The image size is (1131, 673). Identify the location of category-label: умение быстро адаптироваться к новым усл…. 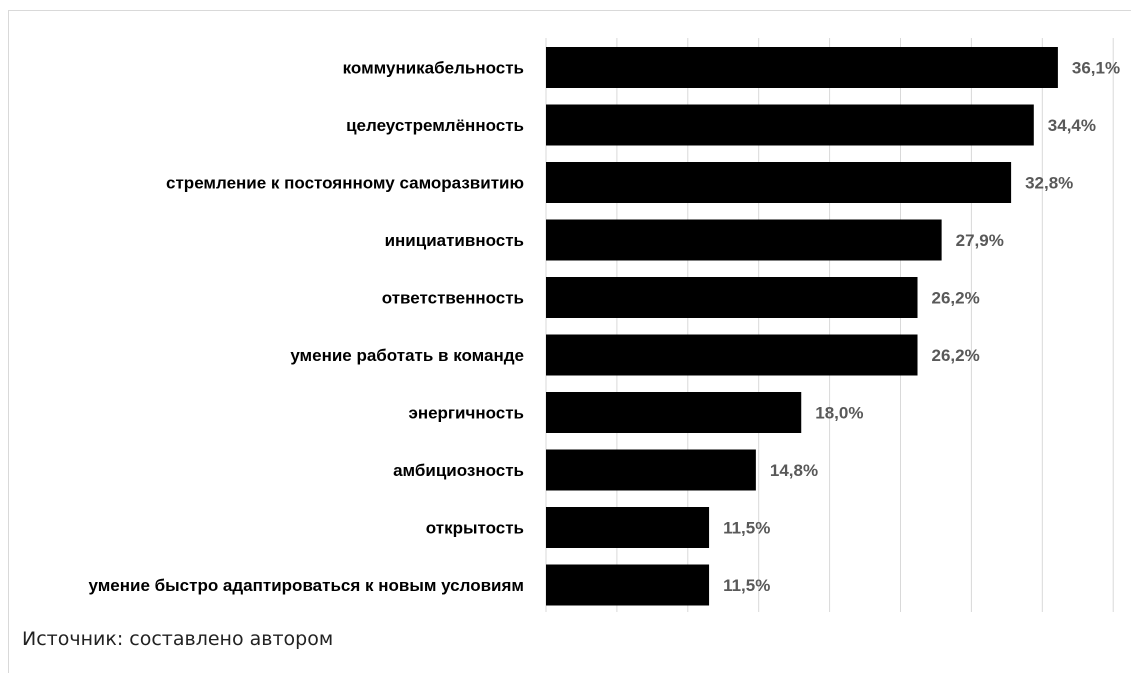
(306, 585).